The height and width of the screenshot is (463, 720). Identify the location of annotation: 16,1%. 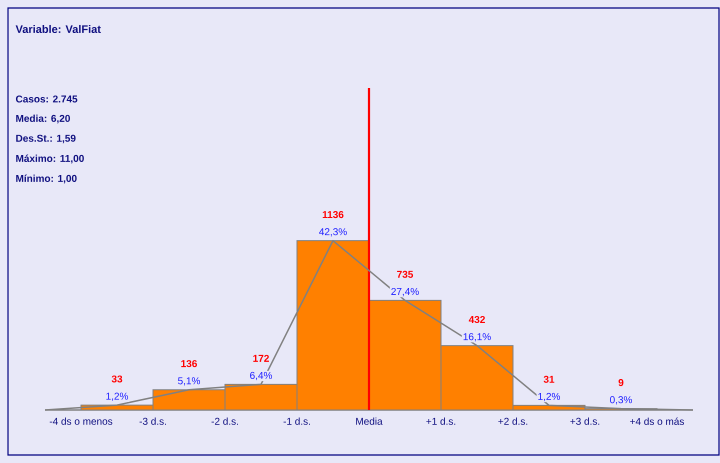
(477, 337).